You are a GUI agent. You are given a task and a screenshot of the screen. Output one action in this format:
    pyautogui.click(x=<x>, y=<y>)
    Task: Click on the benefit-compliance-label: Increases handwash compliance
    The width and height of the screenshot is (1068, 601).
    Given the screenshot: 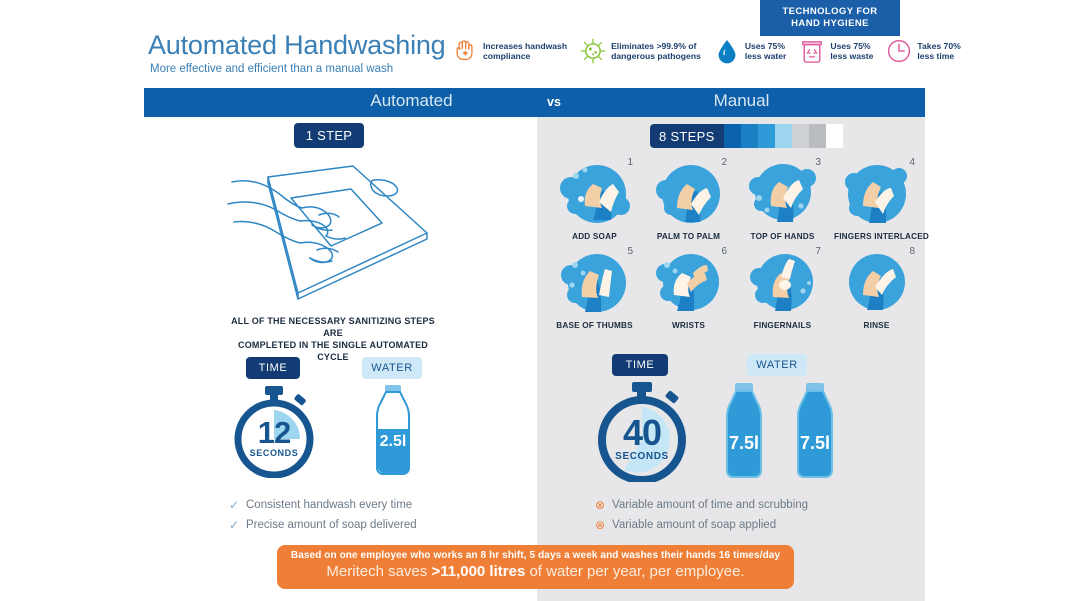 What is the action you would take?
    pyautogui.click(x=525, y=51)
    